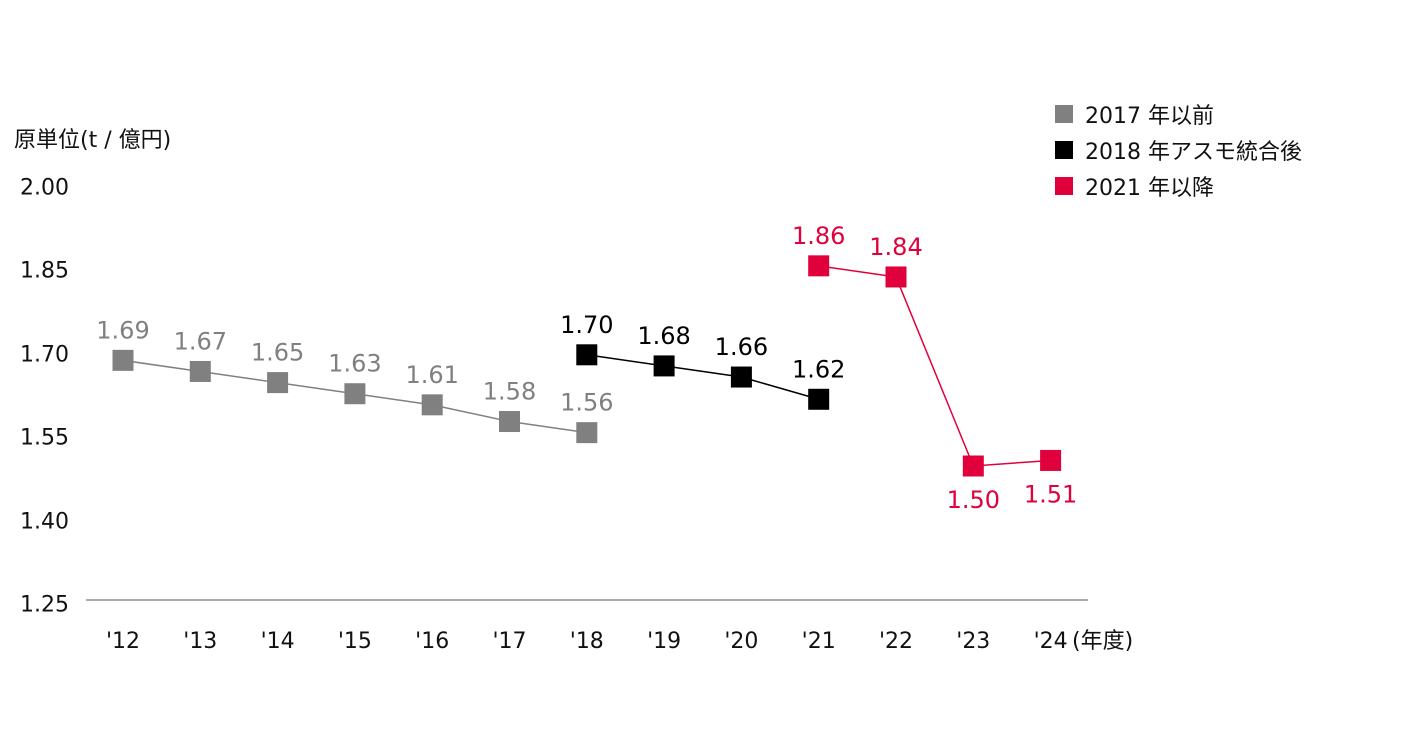 The image size is (1423, 751). What do you see at coordinates (586, 325) in the screenshot?
I see `data-label: 1.70` at bounding box center [586, 325].